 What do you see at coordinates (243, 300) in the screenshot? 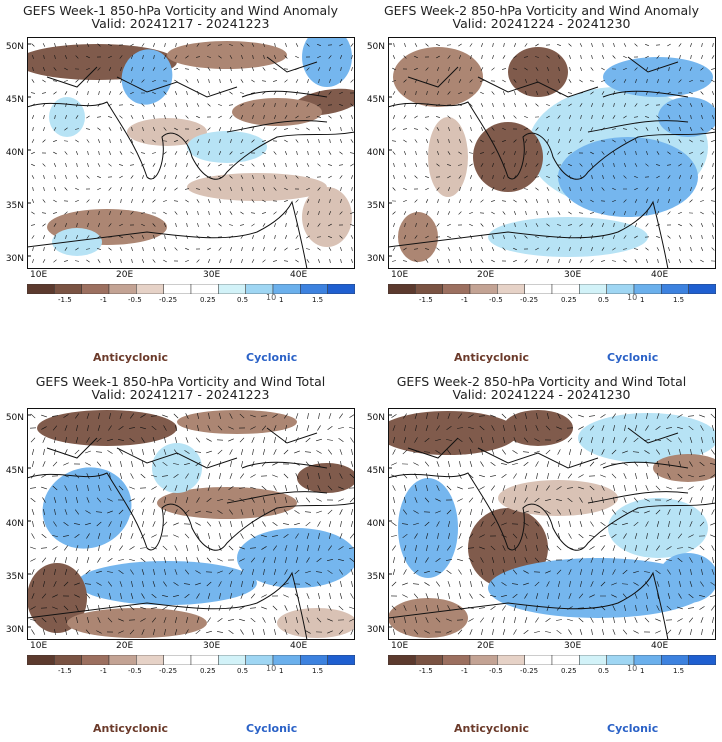
I see `colorbar-label: 0.5` at bounding box center [243, 300].